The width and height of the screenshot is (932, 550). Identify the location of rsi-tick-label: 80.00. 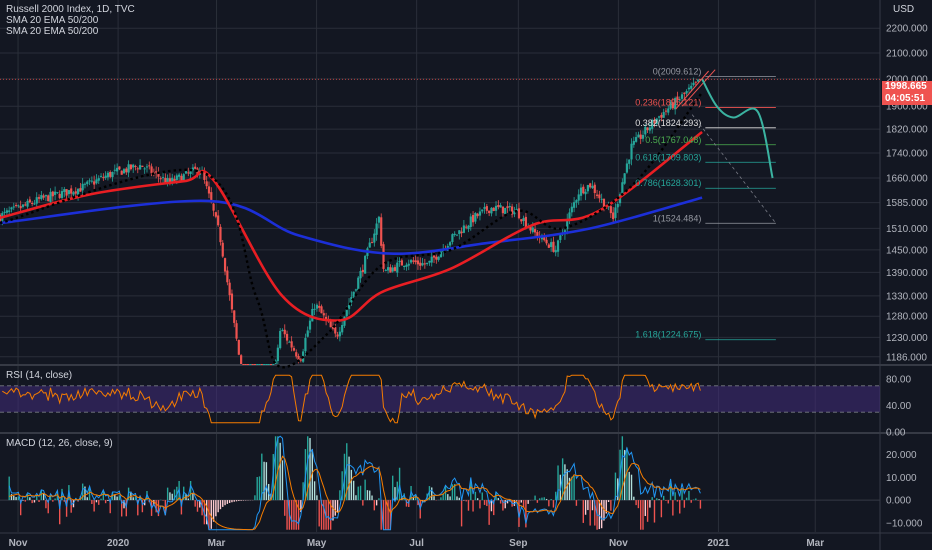
(898, 380).